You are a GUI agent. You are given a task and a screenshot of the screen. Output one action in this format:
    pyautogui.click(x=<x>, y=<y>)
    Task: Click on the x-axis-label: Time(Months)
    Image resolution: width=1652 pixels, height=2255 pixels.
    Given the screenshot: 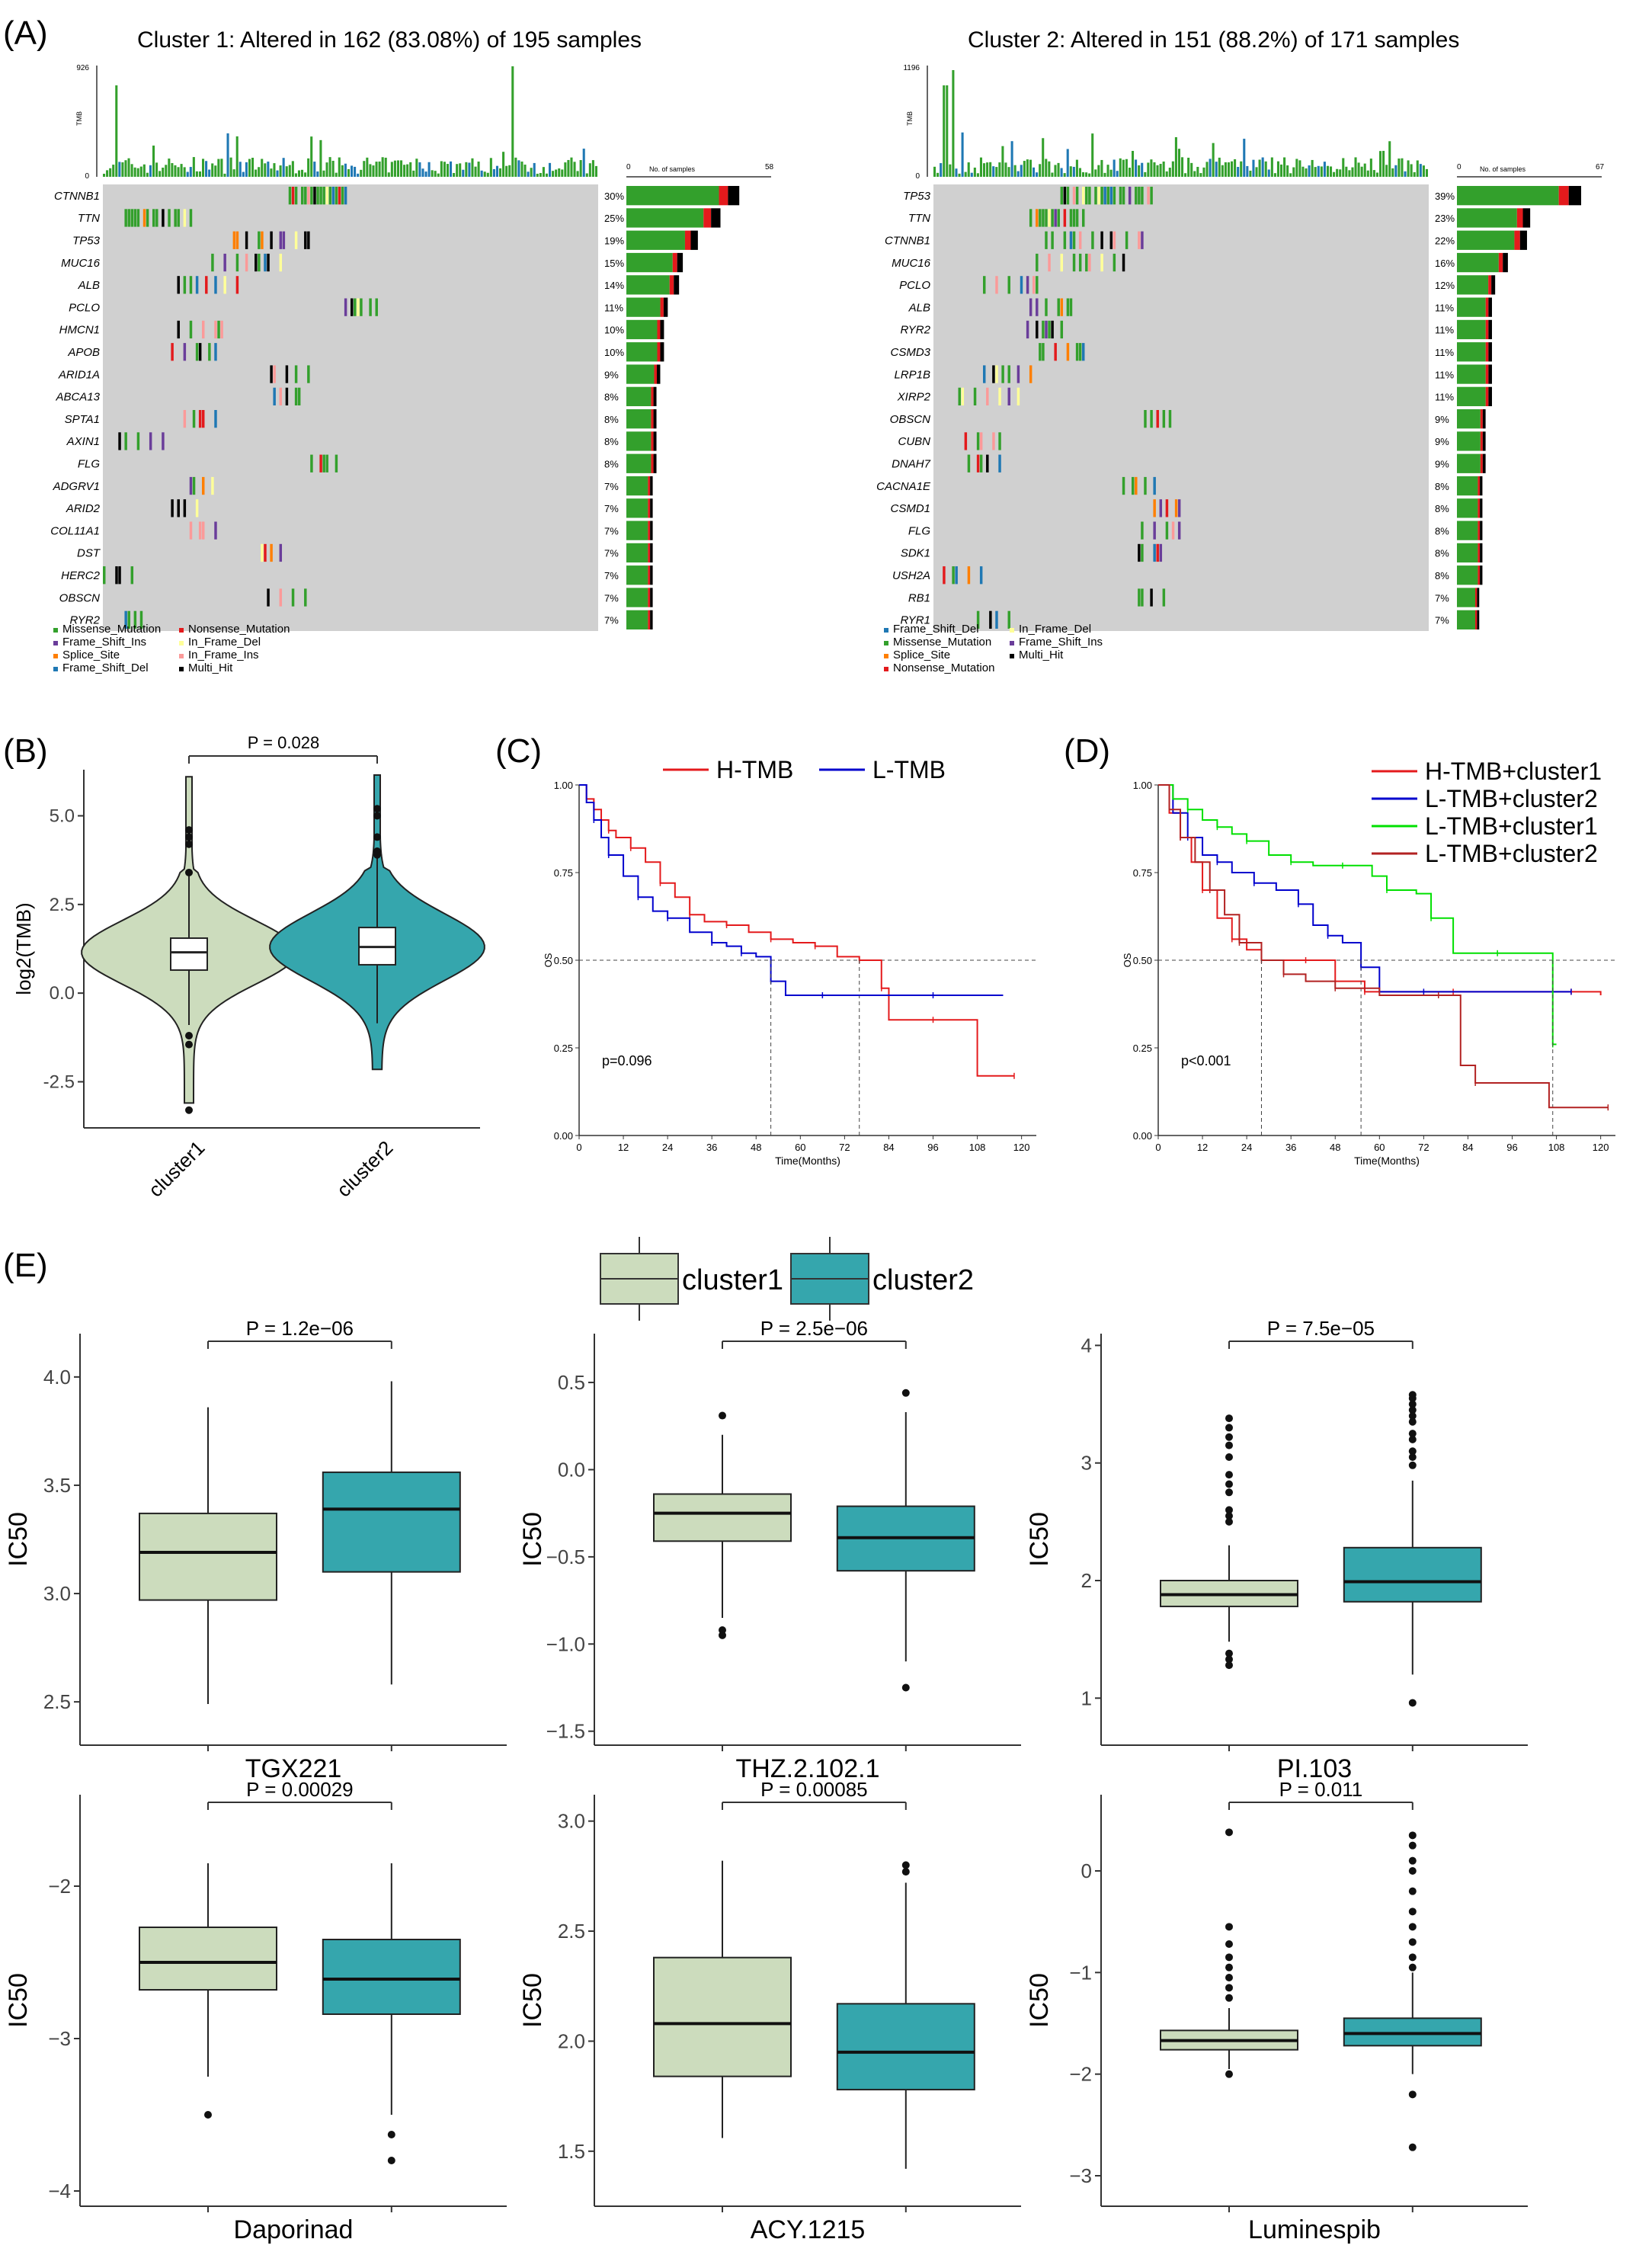 What is the action you would take?
    pyautogui.click(x=807, y=1161)
    